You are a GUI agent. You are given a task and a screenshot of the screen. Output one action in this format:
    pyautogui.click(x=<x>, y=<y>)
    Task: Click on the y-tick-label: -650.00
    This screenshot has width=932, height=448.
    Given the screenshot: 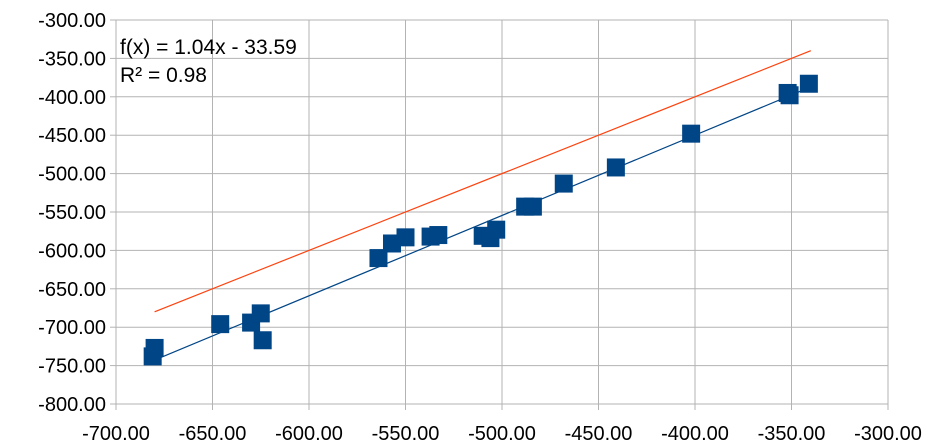 What is the action you would take?
    pyautogui.click(x=72, y=290)
    